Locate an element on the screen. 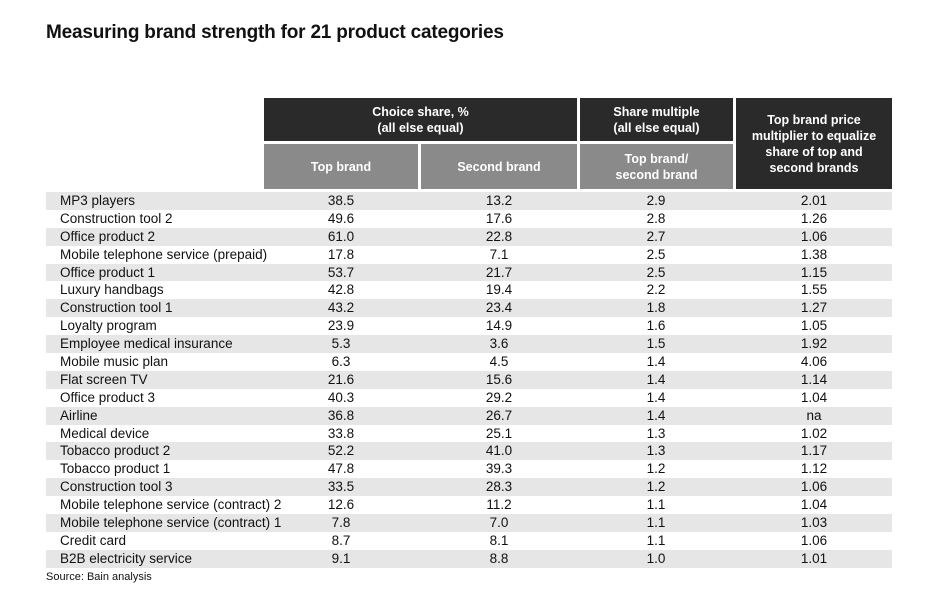  top-brand-share: 21.6 is located at coordinates (341, 379).